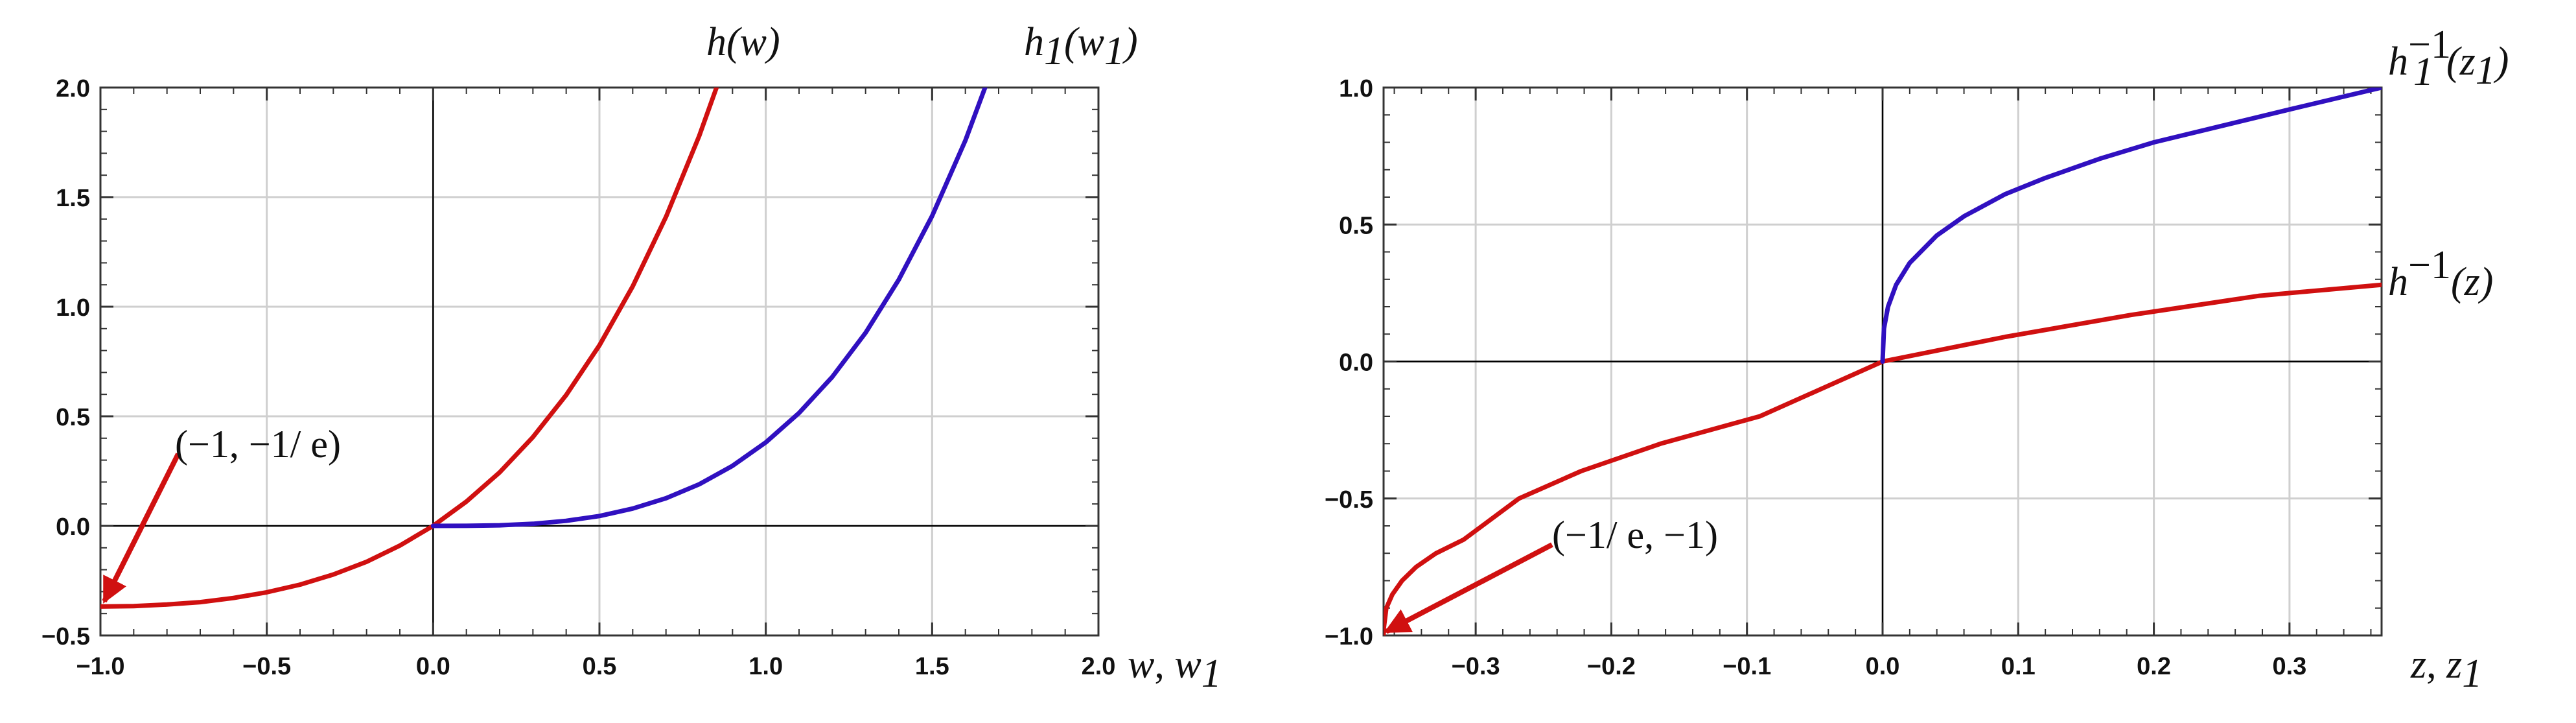 This screenshot has width=2576, height=723. Describe the element at coordinates (1476, 666) in the screenshot. I see `x-tick-label: −0.3` at that location.